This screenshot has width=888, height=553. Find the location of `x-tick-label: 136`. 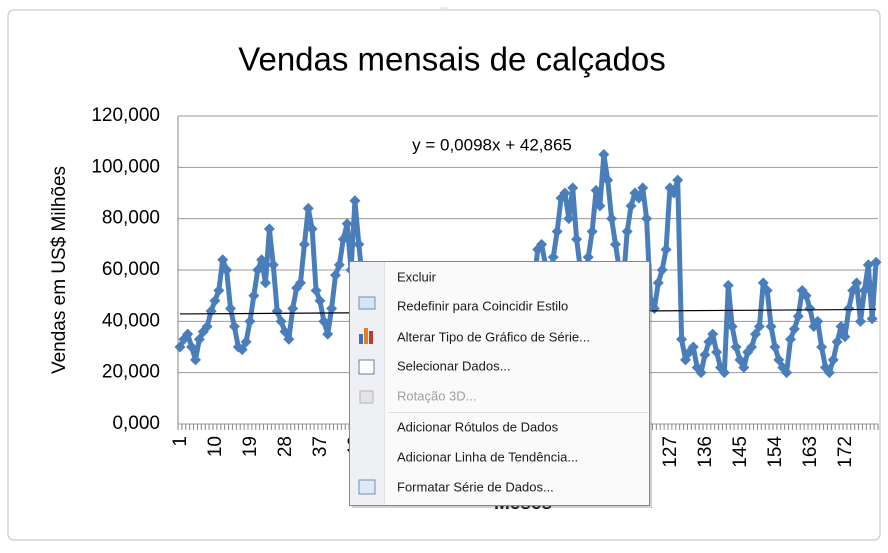

x-tick-label: 136 is located at coordinates (705, 452).